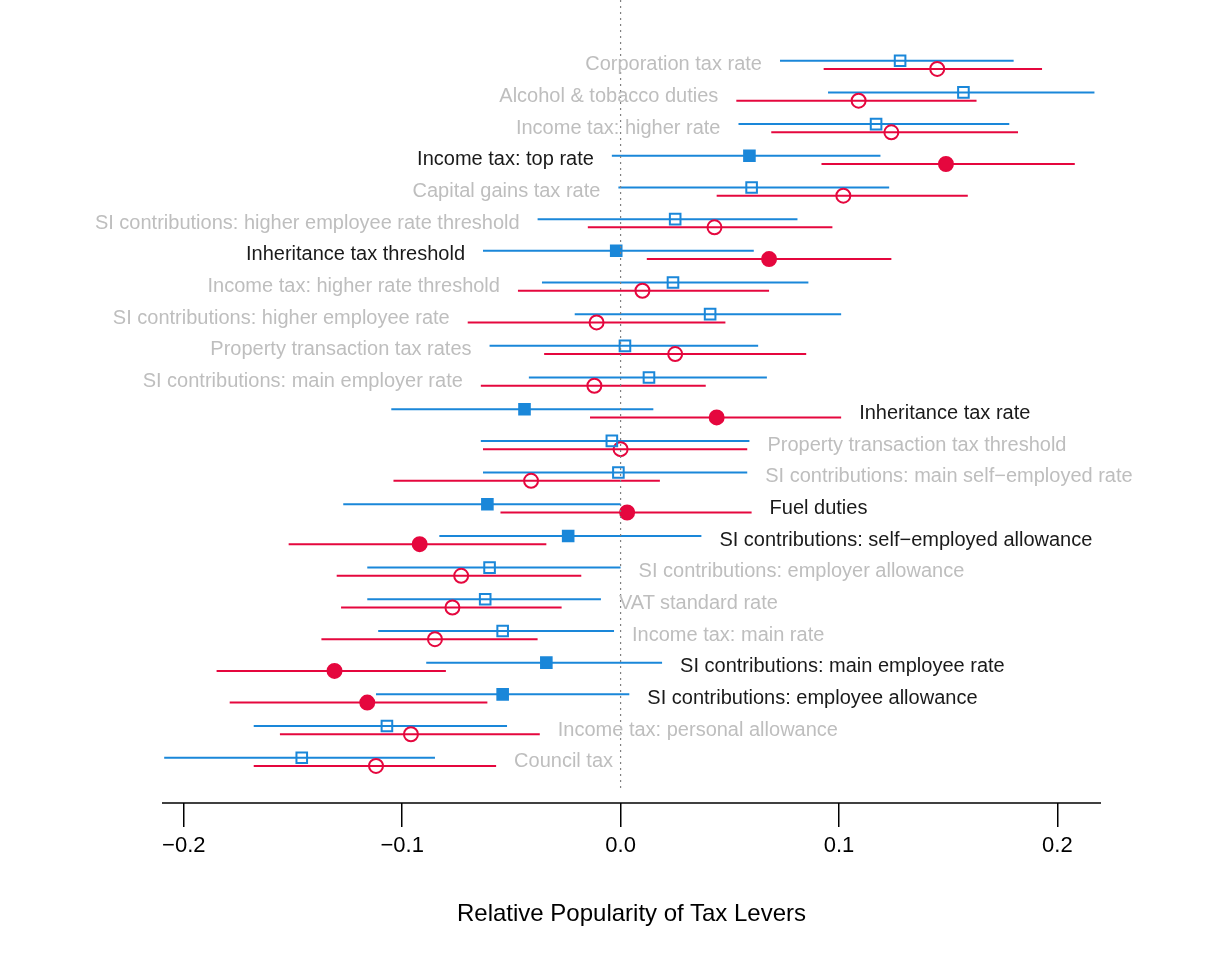 This screenshot has width=1215, height=957. I want to click on y-tick-label: SI contributions: main employee rate, so click(842, 665).